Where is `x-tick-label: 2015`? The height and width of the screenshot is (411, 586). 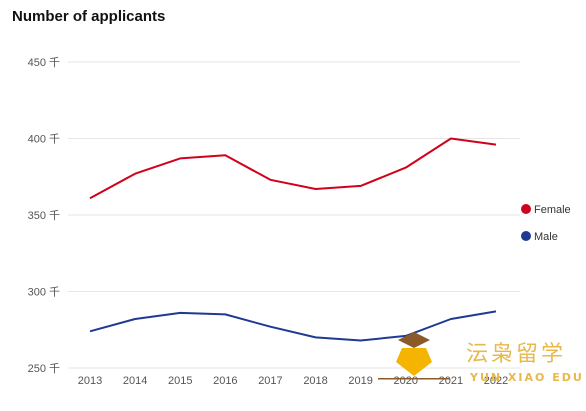 x-tick-label: 2015 is located at coordinates (180, 381).